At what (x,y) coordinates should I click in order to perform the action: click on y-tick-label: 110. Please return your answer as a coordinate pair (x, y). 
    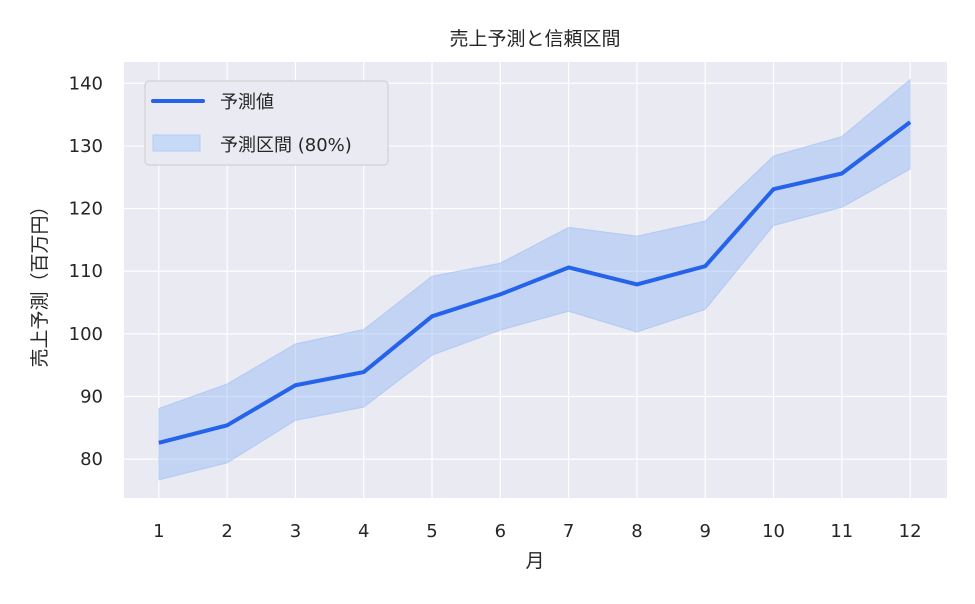
    Looking at the image, I should click on (86, 271).